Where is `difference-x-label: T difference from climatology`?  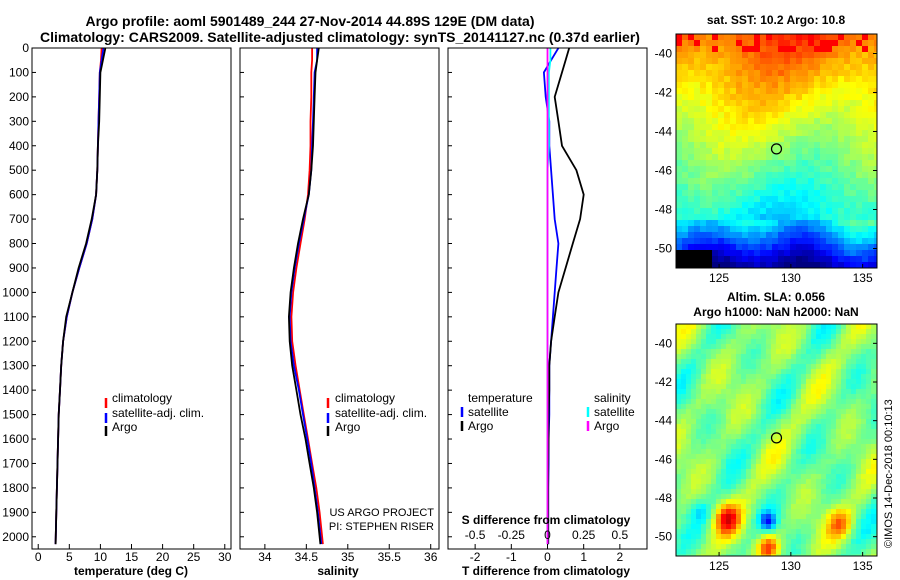
difference-x-label: T difference from climatology is located at coordinates (546, 571).